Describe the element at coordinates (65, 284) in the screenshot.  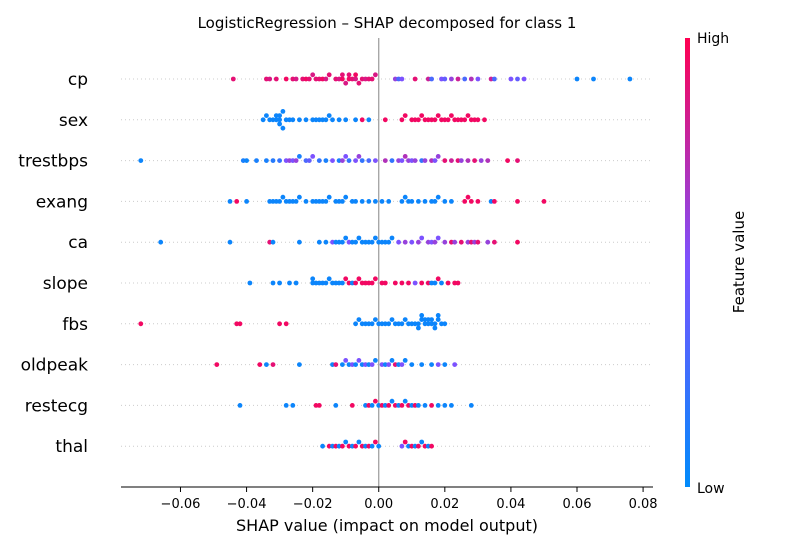
I see `feature-label-slope: slope` at that location.